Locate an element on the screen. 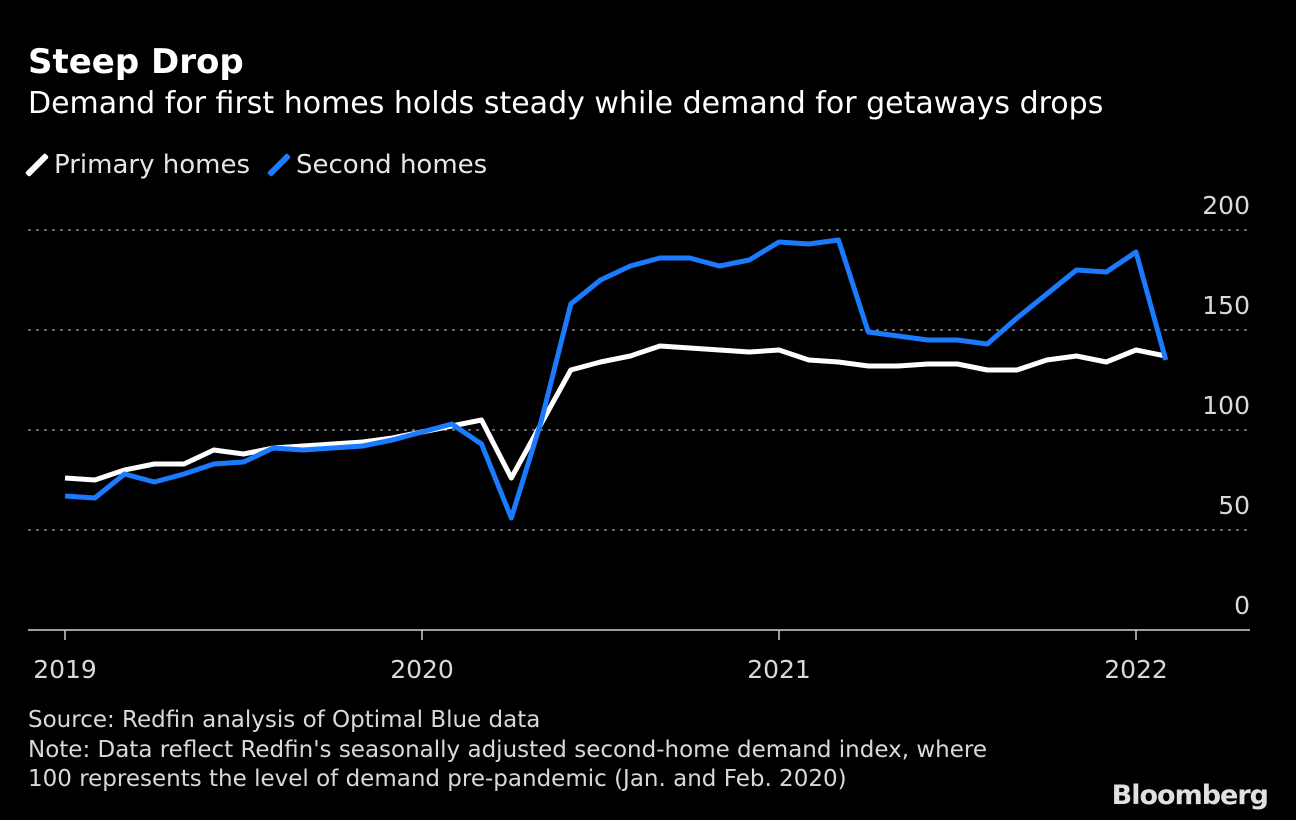 The width and height of the screenshot is (1296, 820). y-tick-label: 50 is located at coordinates (1234, 505).